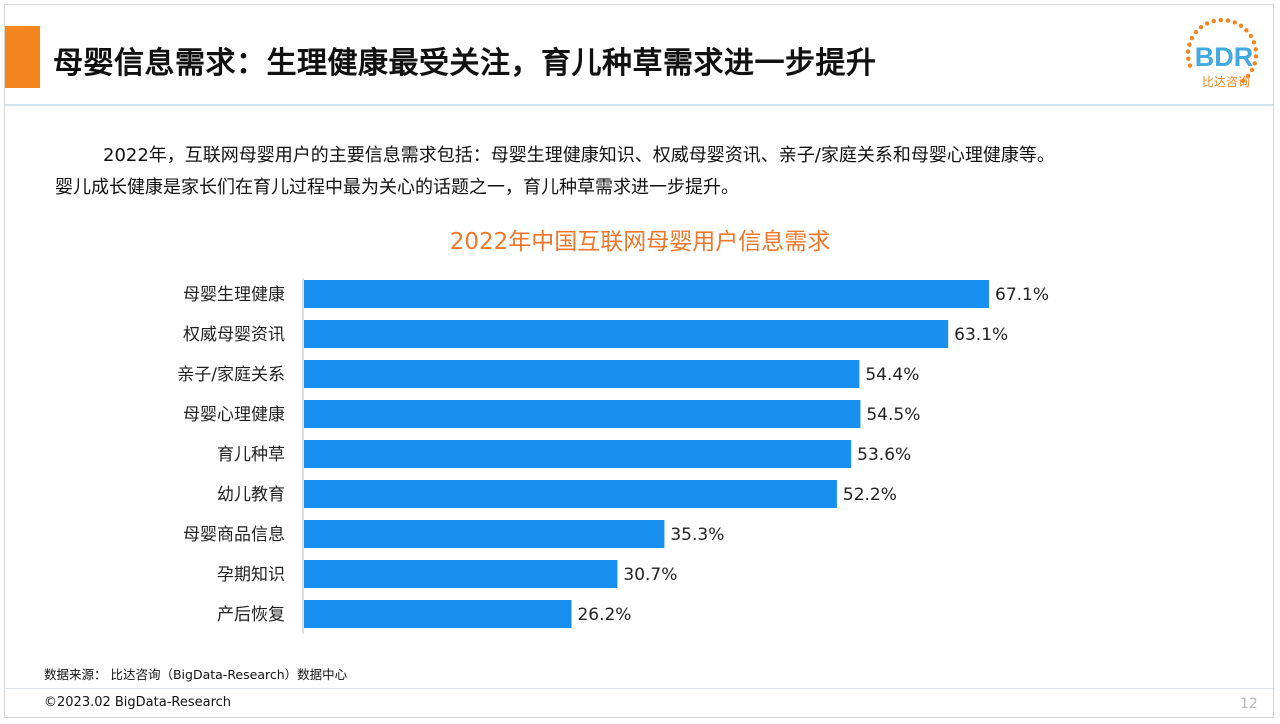  Describe the element at coordinates (650, 575) in the screenshot. I see `data-label: 30.7%` at that location.